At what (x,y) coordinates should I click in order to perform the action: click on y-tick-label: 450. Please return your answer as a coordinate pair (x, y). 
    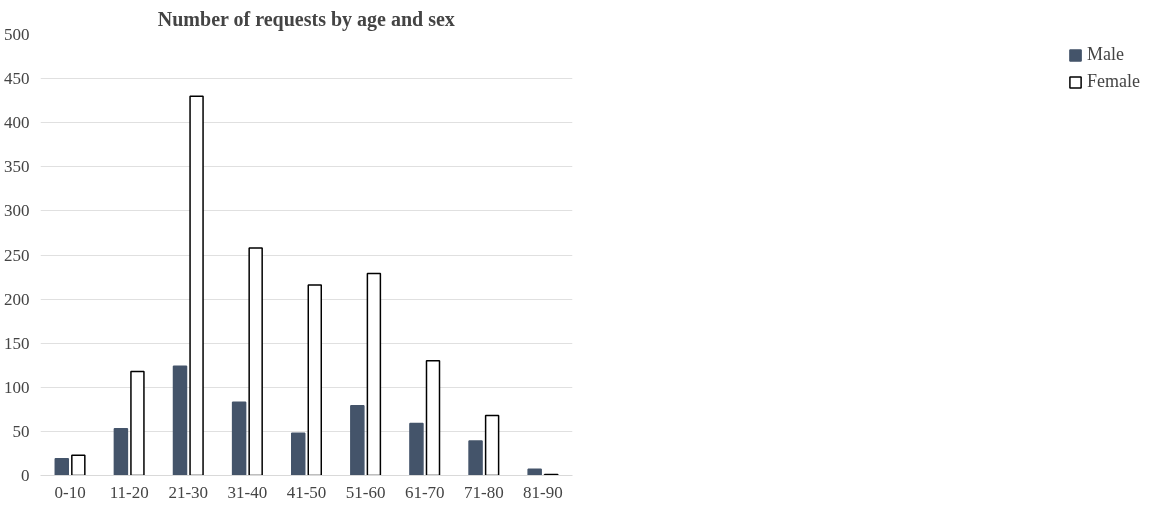
    Looking at the image, I should click on (17, 79).